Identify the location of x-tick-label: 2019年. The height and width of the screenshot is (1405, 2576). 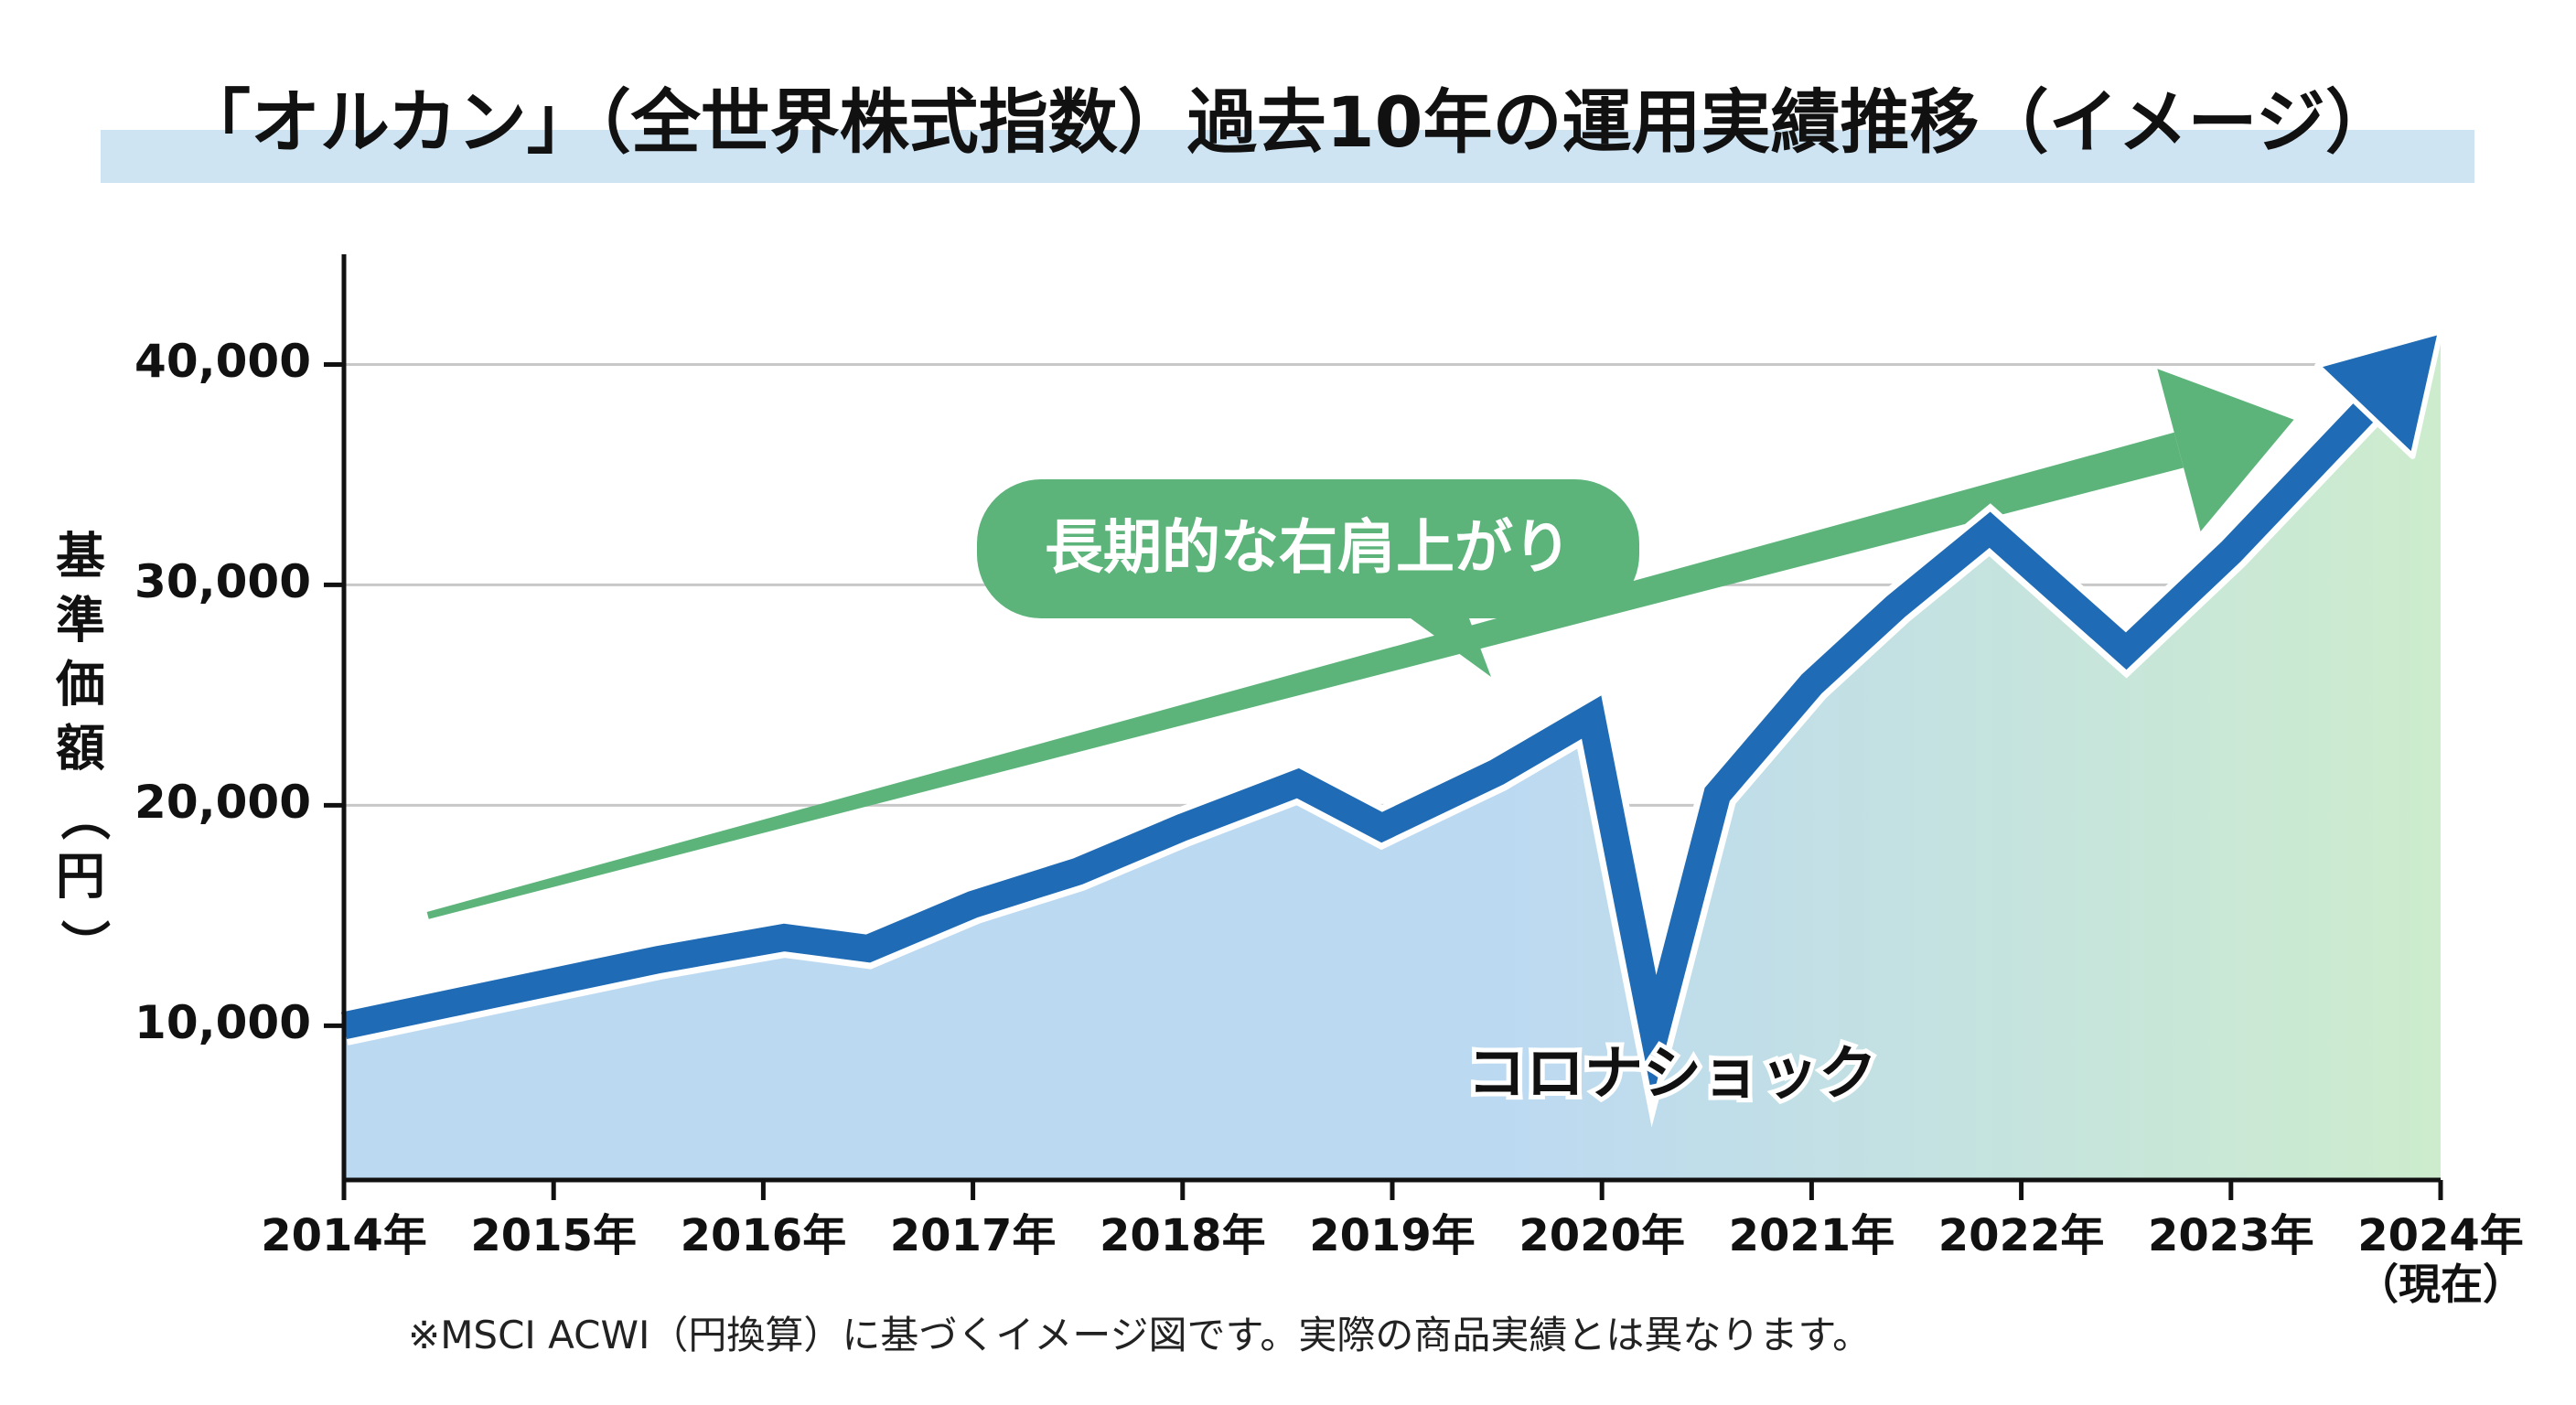
(1392, 1236).